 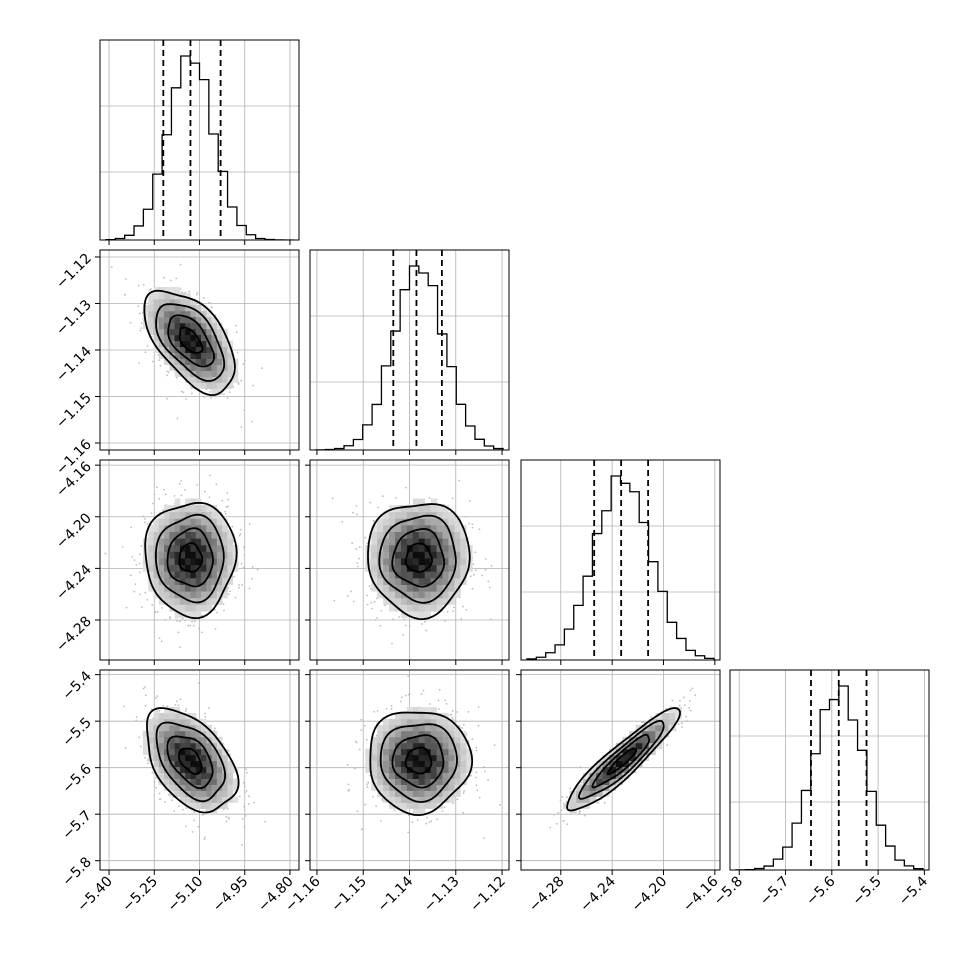 I want to click on contour-line, so click(x=191, y=341).